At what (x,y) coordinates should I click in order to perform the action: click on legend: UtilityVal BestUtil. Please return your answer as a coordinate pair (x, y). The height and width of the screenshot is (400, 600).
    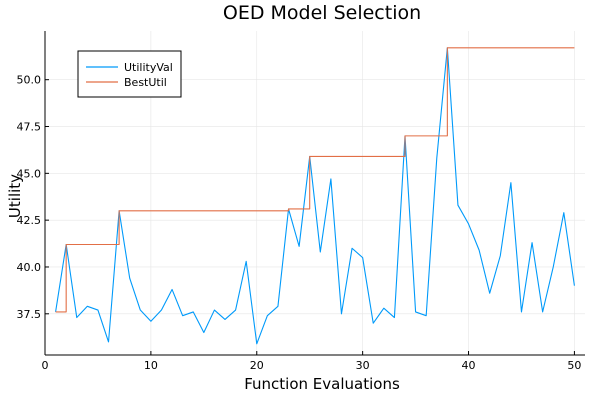
    Looking at the image, I should click on (129, 74).